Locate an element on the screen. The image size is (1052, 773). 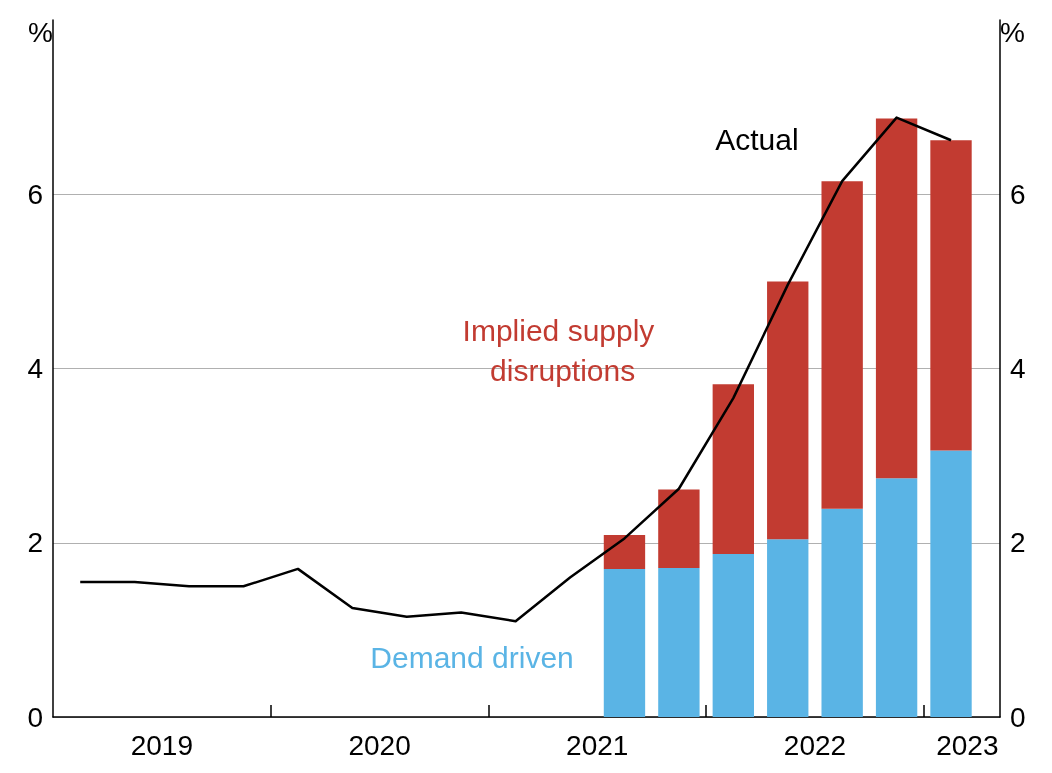
y2-tick-label: 0 is located at coordinates (1018, 717).